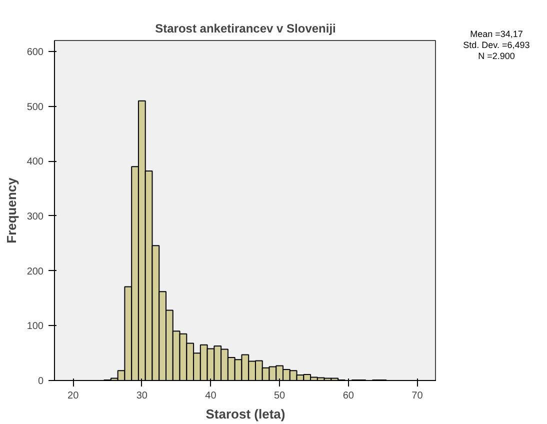 The height and width of the screenshot is (424, 547). I want to click on x-tick-label: 60, so click(348, 396).